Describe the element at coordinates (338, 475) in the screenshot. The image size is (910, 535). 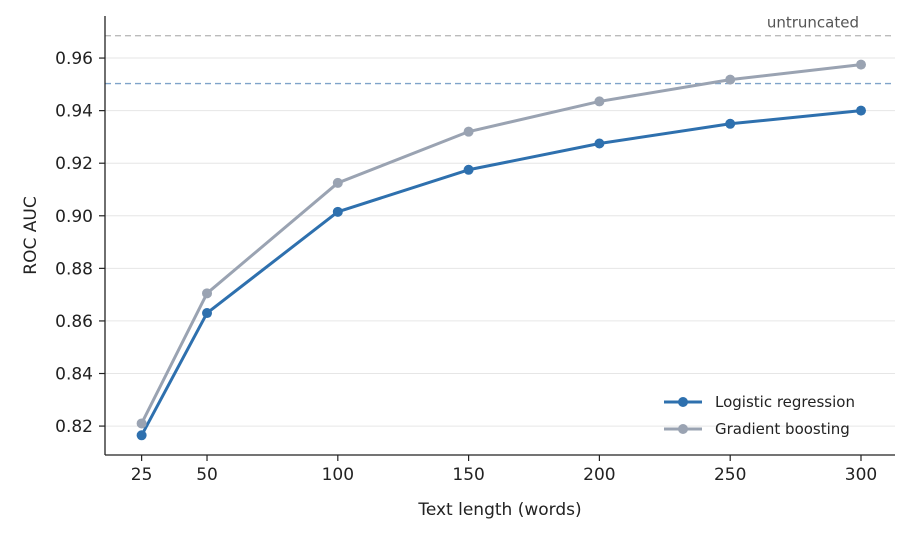
I see `x-tick-label: 100` at that location.